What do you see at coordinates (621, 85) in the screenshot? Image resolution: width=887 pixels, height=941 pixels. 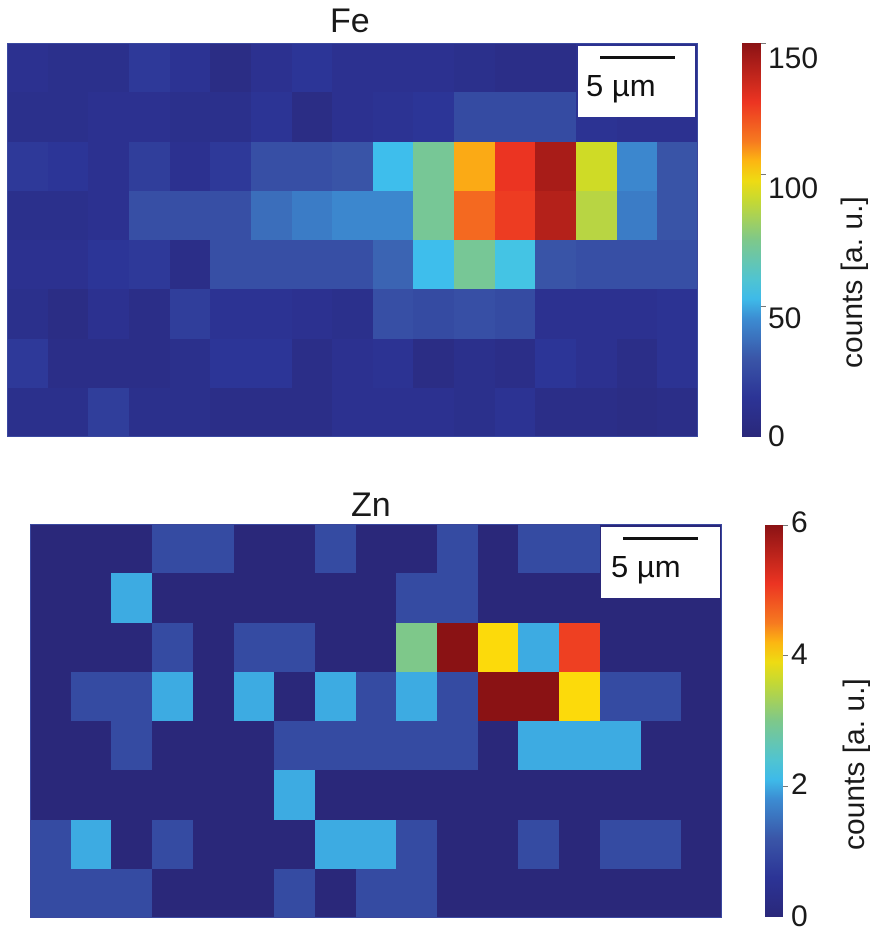 I see `fe-scalebar-label: 5 µm` at bounding box center [621, 85].